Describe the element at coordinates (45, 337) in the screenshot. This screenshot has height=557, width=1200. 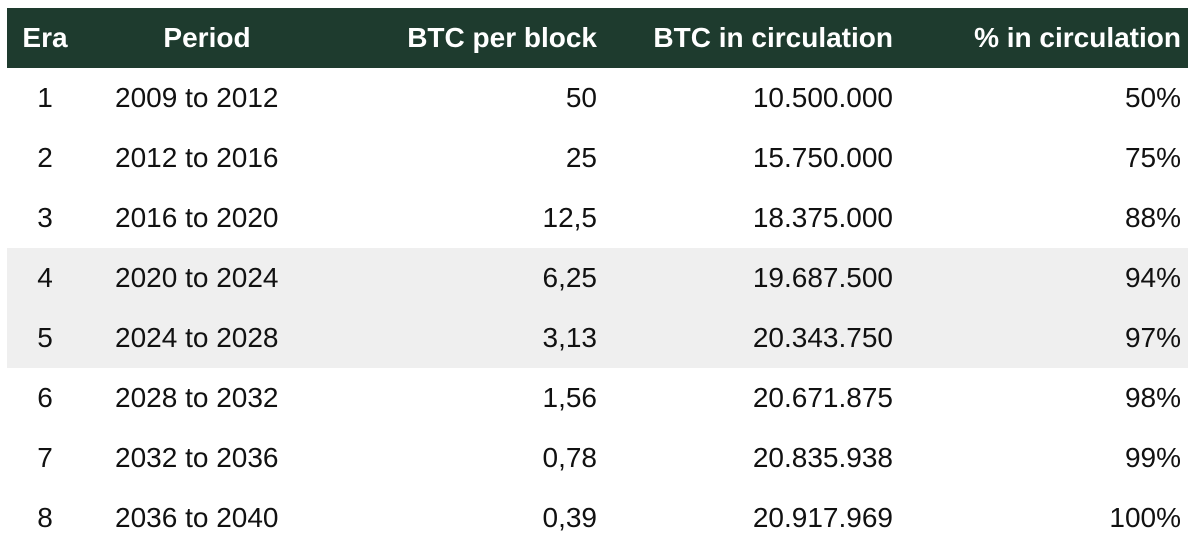
I see `cell-era: 5` at that location.